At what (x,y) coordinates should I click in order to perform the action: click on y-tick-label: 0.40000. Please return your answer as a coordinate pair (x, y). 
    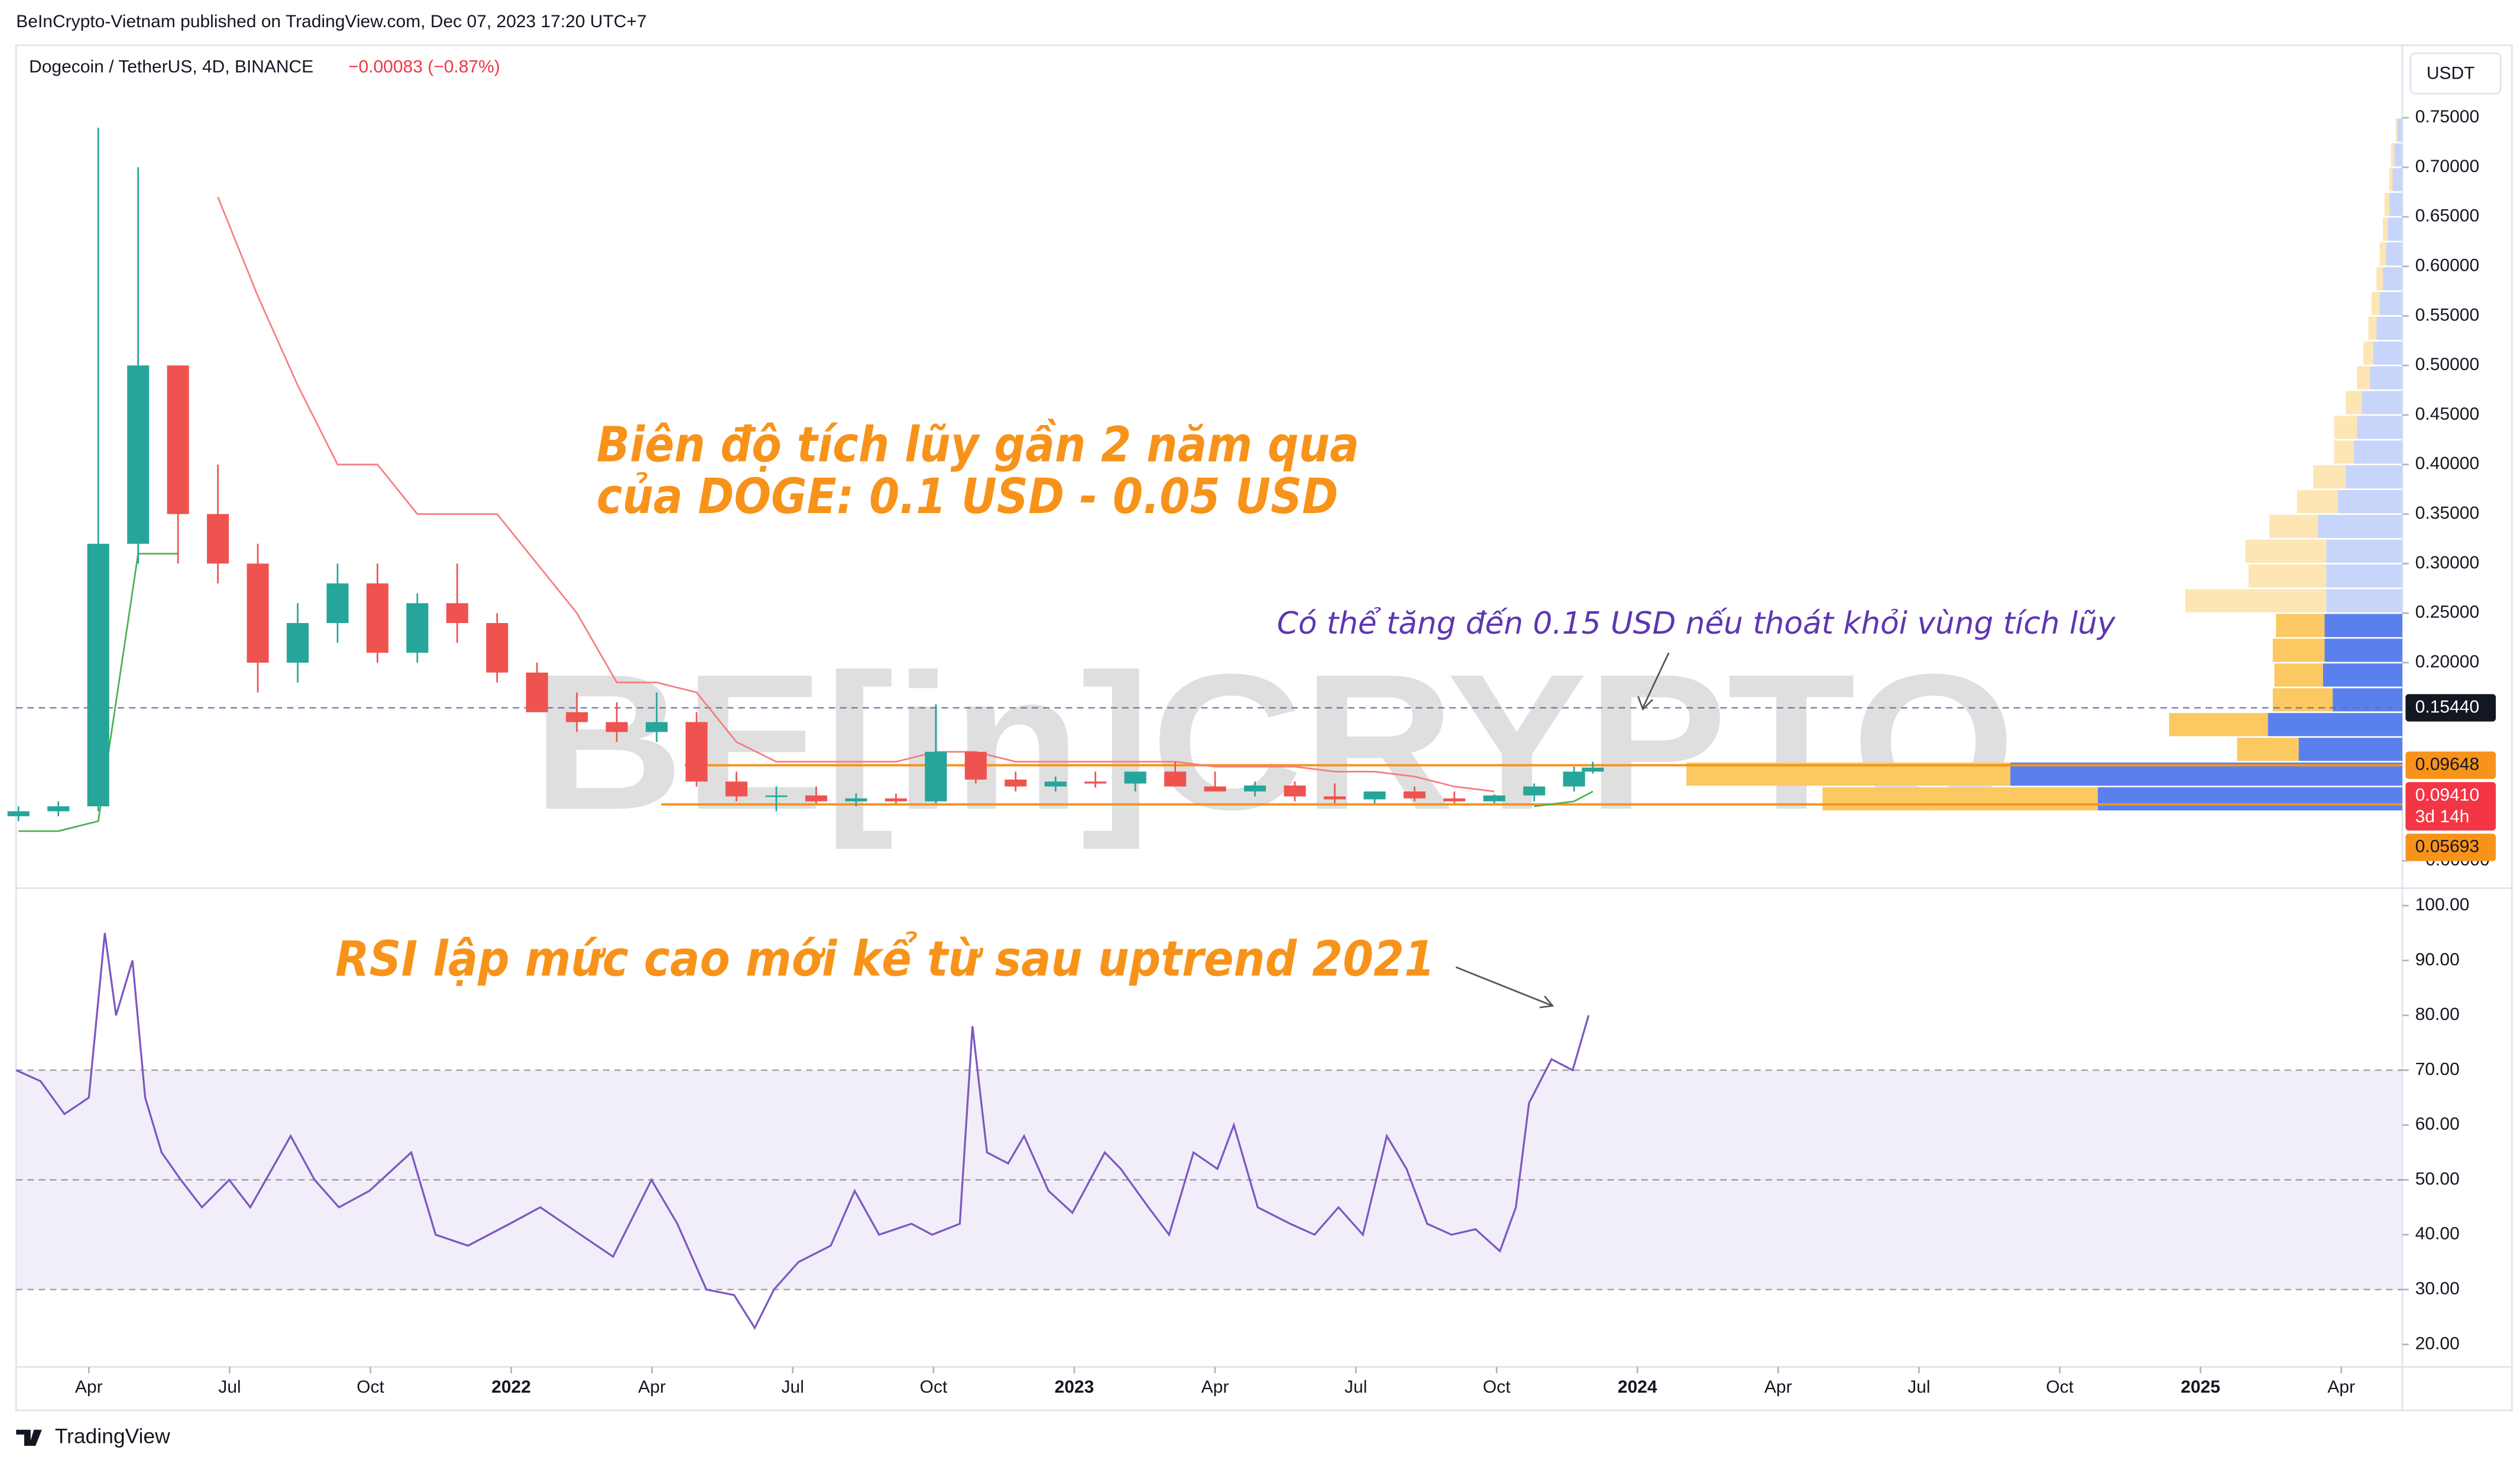
    Looking at the image, I should click on (2447, 464).